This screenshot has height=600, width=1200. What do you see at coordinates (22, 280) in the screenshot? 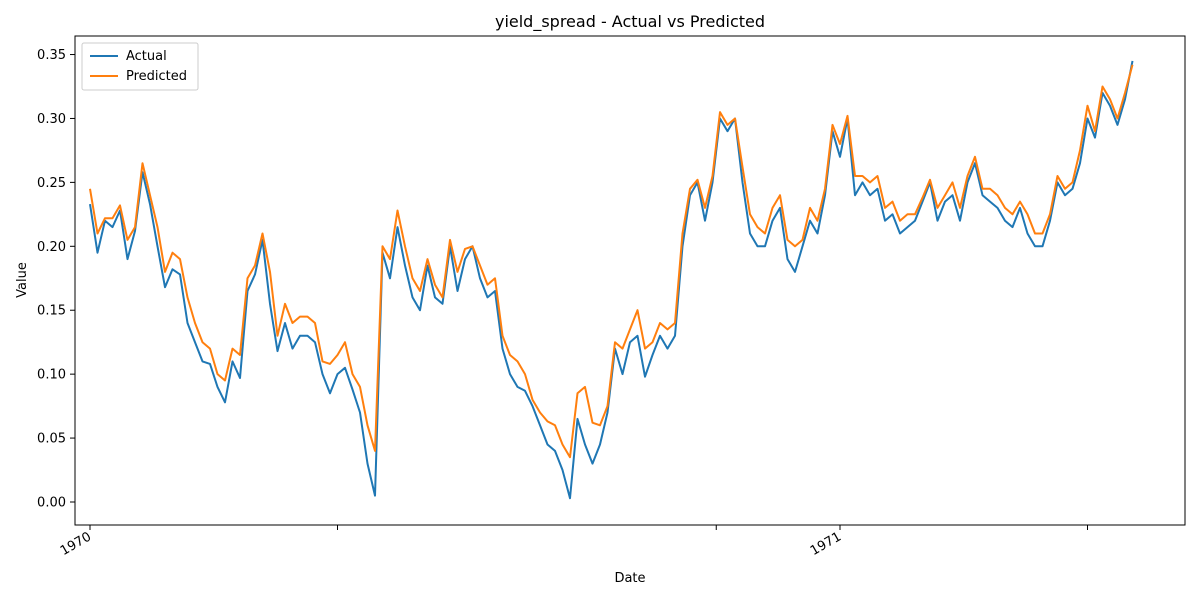
I see `y-axis-label: Value` at bounding box center [22, 280].